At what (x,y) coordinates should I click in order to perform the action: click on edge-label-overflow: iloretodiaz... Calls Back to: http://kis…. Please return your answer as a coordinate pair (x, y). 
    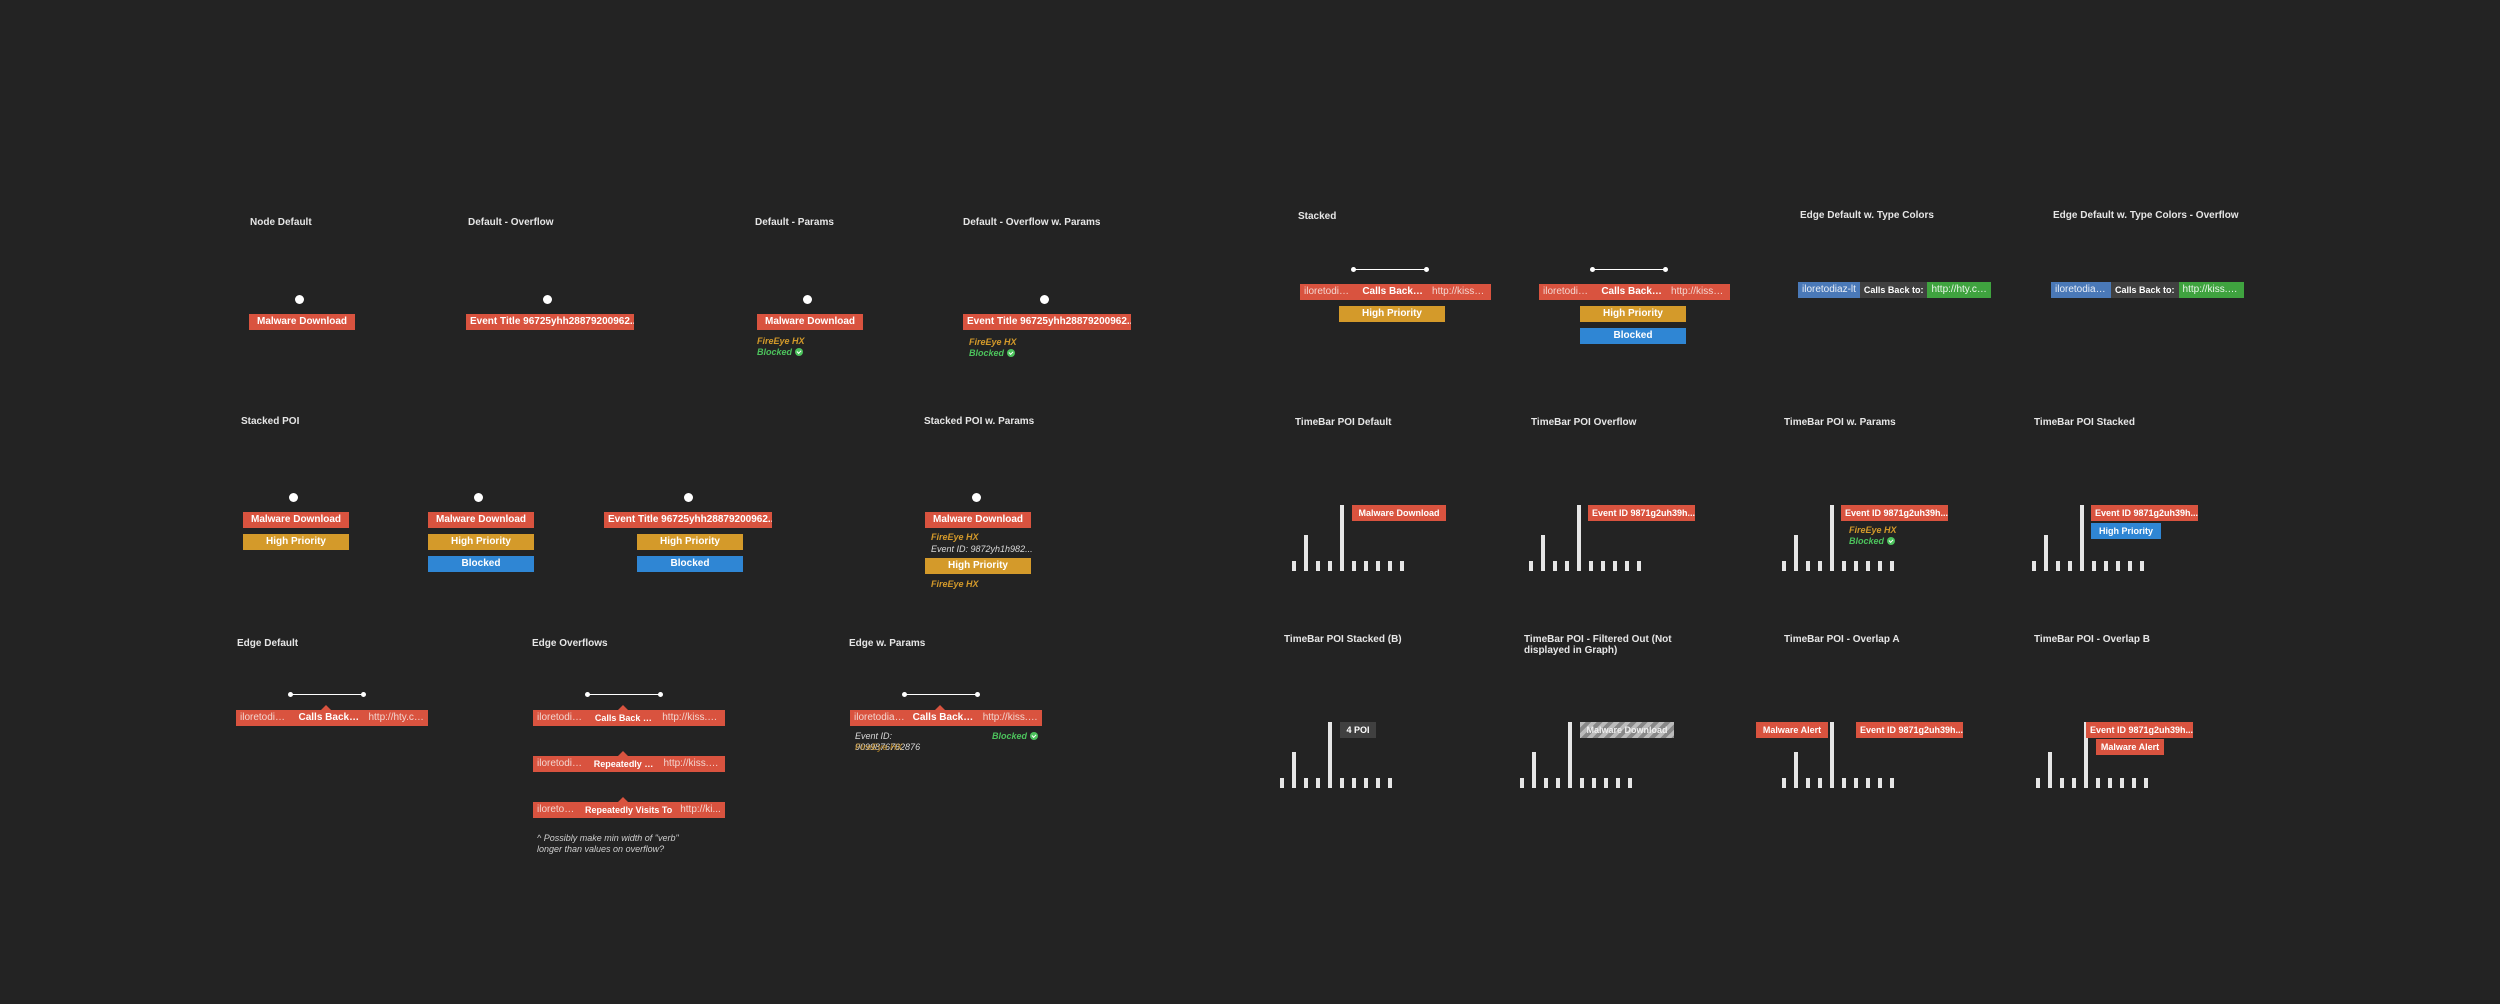
    Looking at the image, I should click on (629, 718).